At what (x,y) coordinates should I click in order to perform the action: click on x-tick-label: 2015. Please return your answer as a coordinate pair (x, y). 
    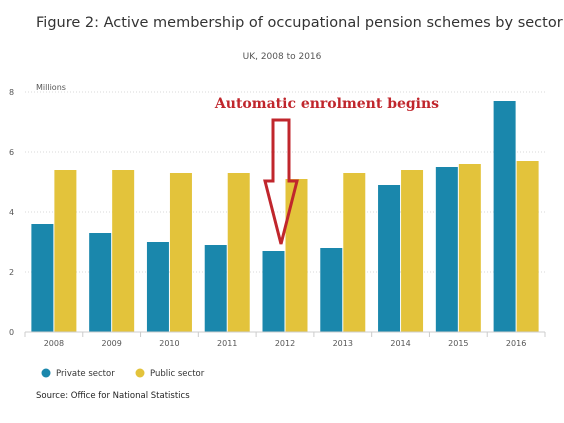
    Looking at the image, I should click on (458, 343).